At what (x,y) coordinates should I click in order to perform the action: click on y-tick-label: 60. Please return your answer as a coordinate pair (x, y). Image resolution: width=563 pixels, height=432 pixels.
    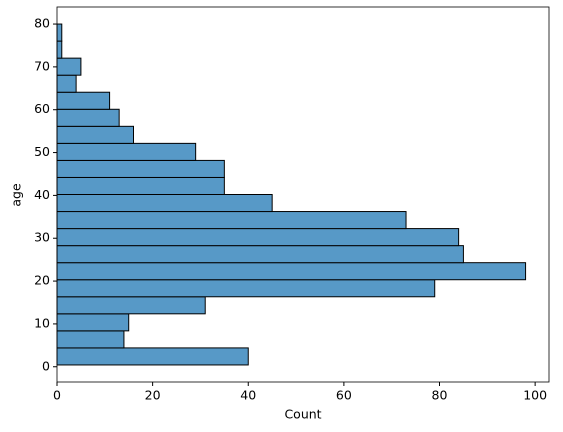
    Looking at the image, I should click on (42, 108).